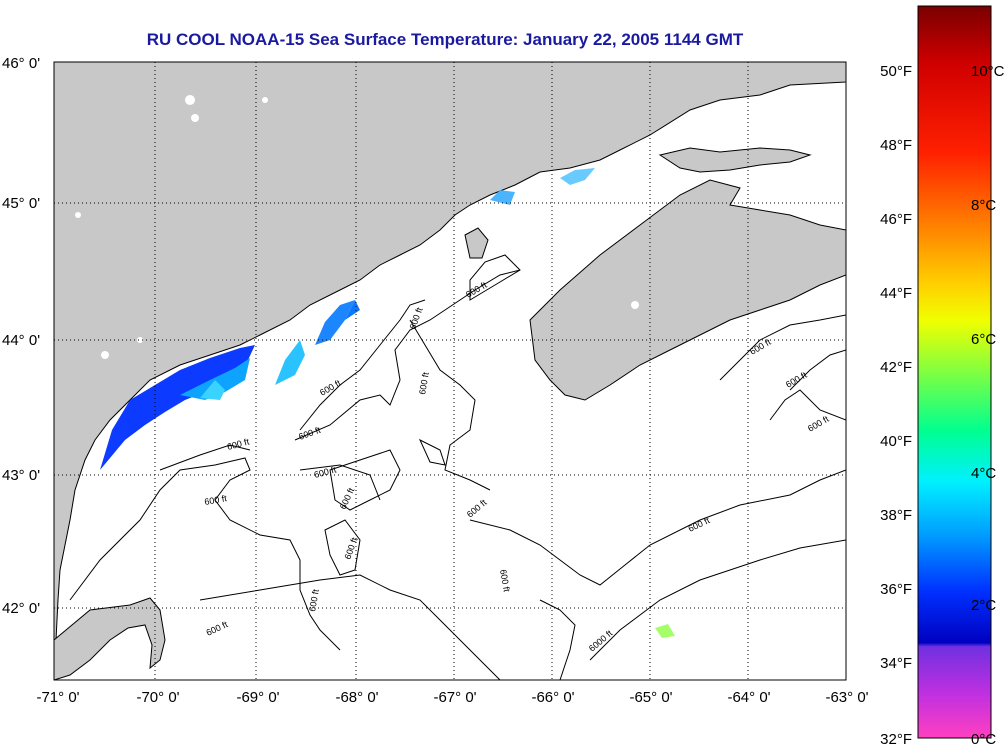  Describe the element at coordinates (896, 515) in the screenshot. I see `svg-text: 38°F` at that location.